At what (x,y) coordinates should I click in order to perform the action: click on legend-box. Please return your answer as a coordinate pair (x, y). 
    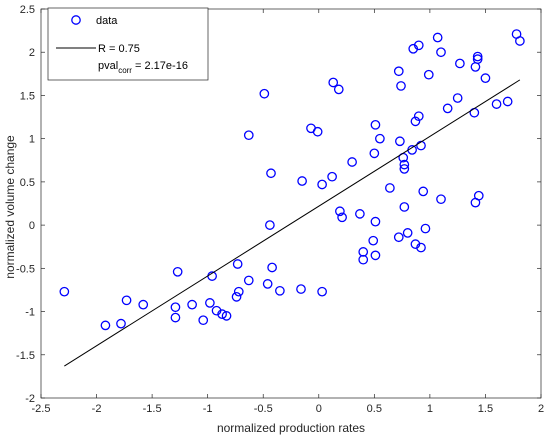
    Looking at the image, I should click on (128, 44).